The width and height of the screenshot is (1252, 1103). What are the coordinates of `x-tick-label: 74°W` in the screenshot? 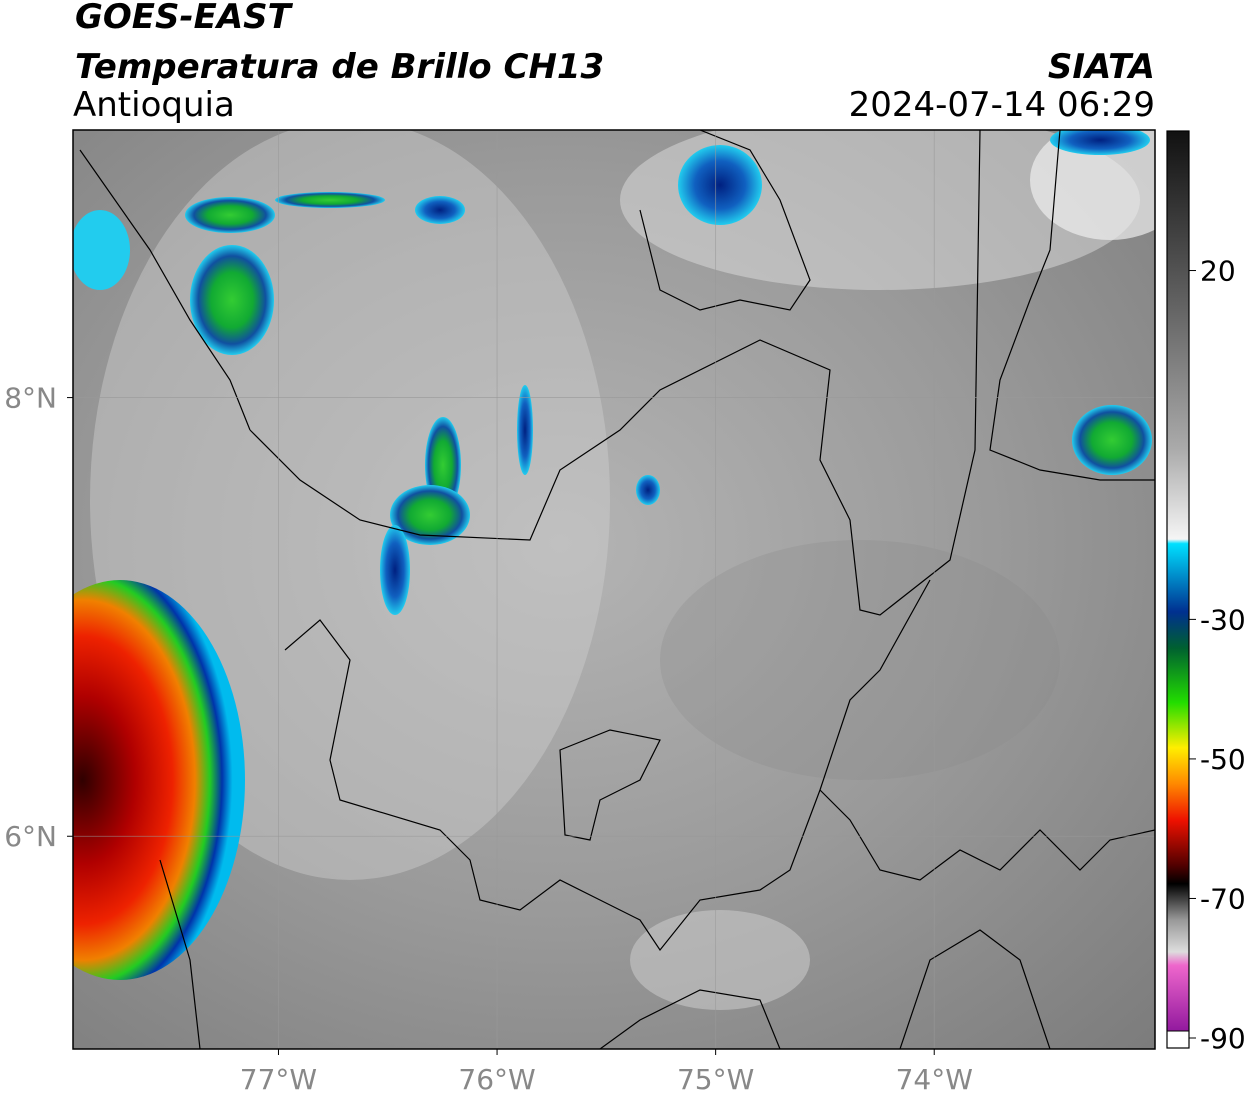 It's located at (934, 1079).